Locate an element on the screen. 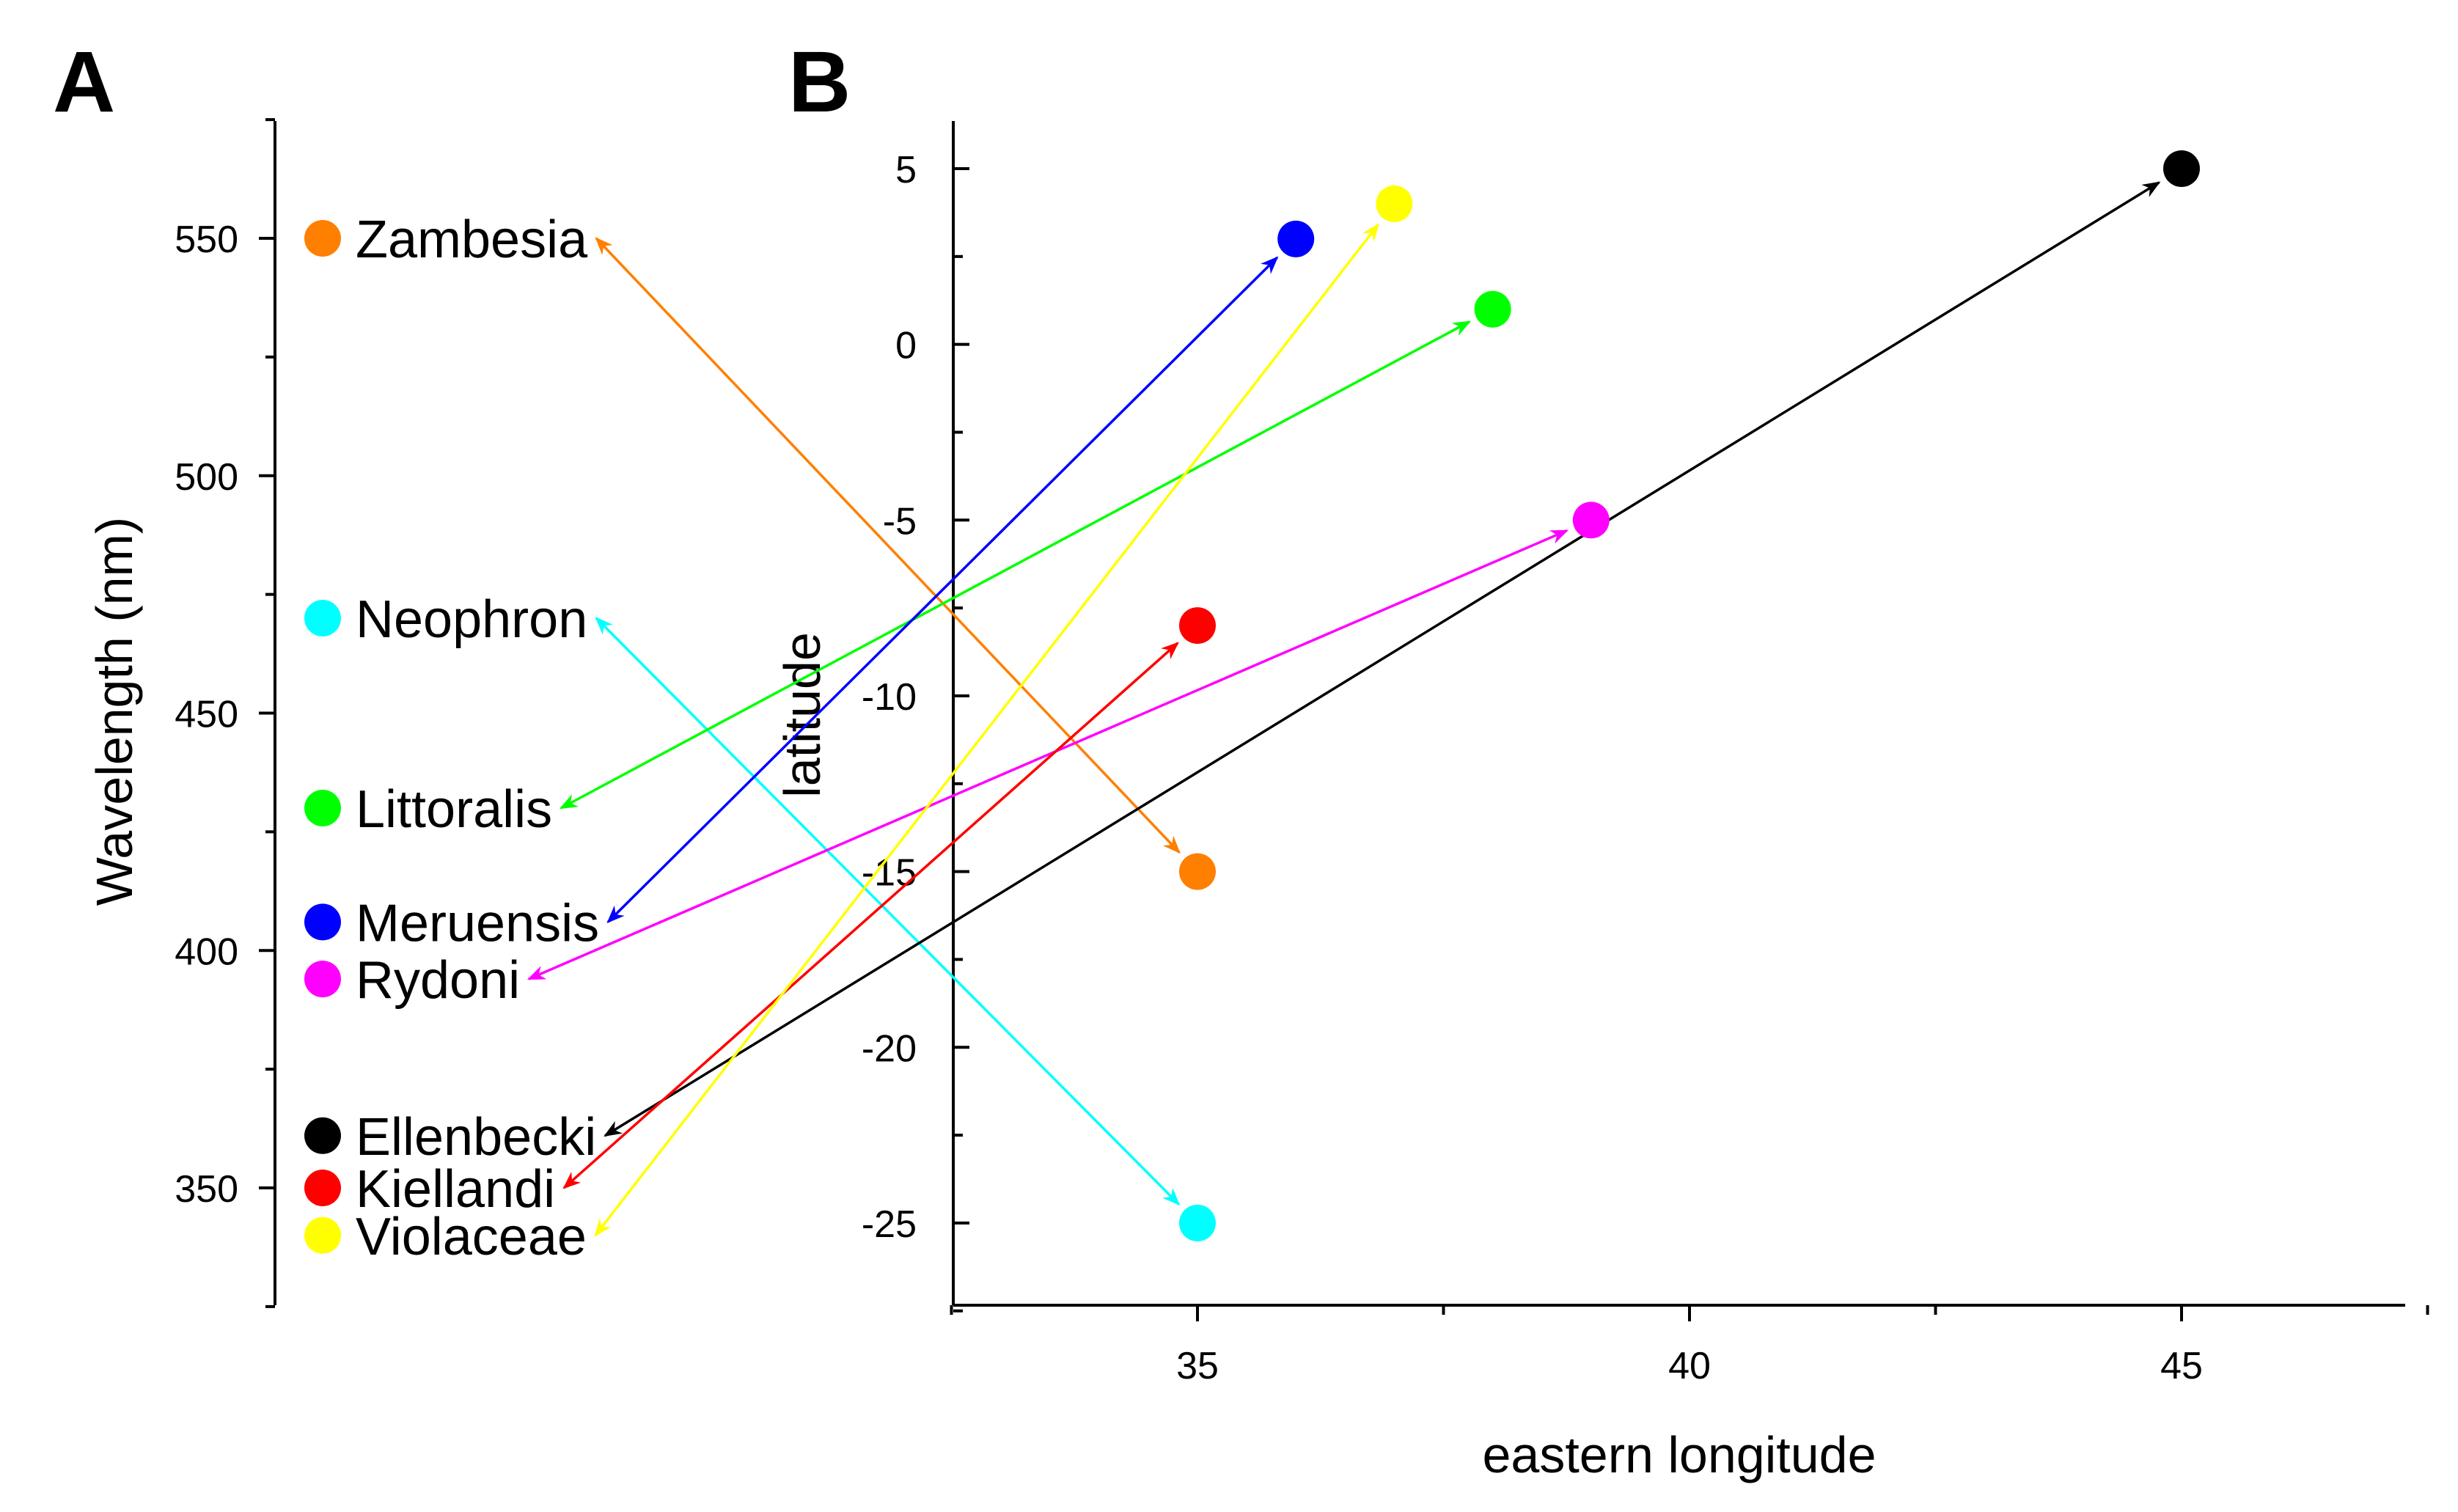 The image size is (2458, 1512). panel-b-x-tick-label: 35 is located at coordinates (1197, 1366).